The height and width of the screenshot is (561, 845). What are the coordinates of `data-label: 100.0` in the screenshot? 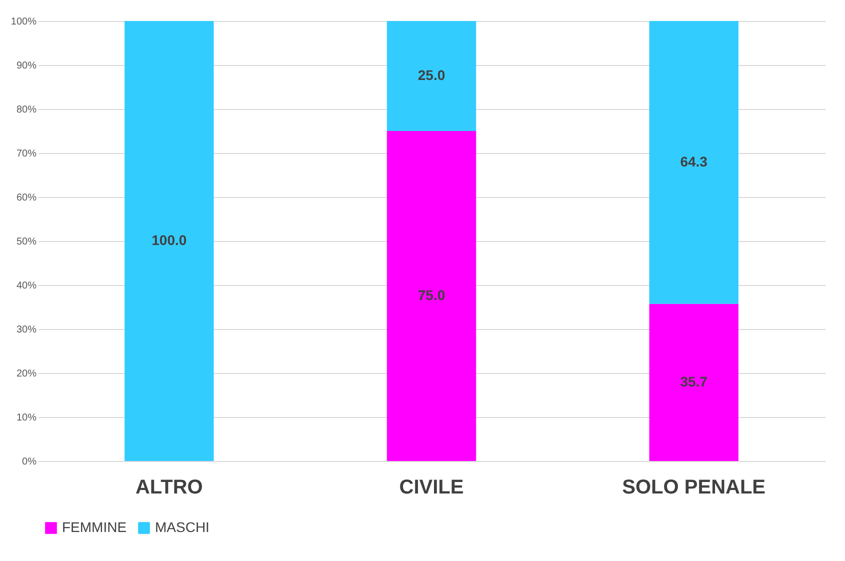 It's located at (169, 240).